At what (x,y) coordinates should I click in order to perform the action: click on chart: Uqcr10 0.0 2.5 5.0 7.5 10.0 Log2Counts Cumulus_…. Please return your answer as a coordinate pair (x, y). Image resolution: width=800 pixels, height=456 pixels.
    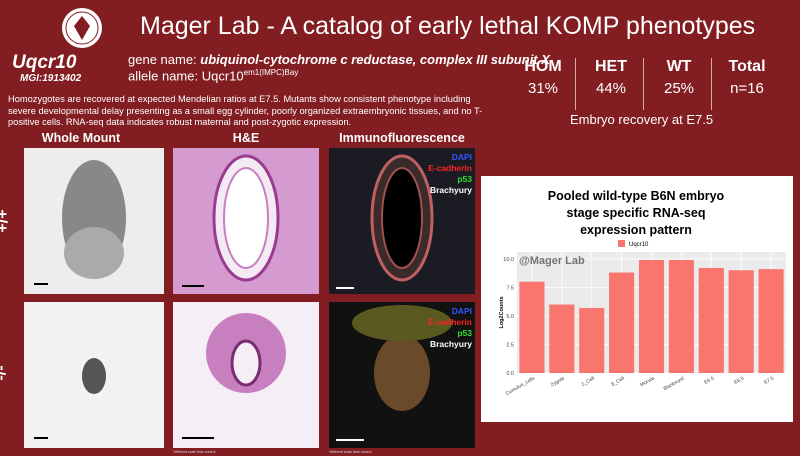
    Looking at the image, I should click on (642, 318).